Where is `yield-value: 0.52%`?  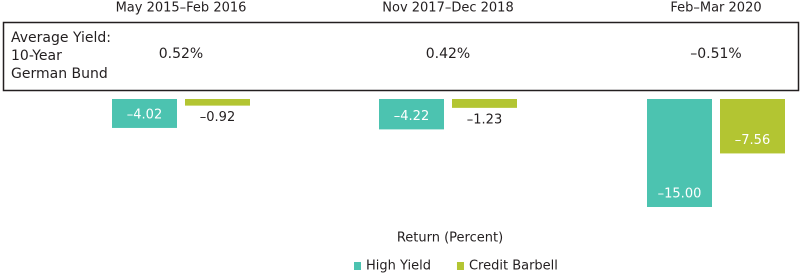
yield-value: 0.52% is located at coordinates (181, 54).